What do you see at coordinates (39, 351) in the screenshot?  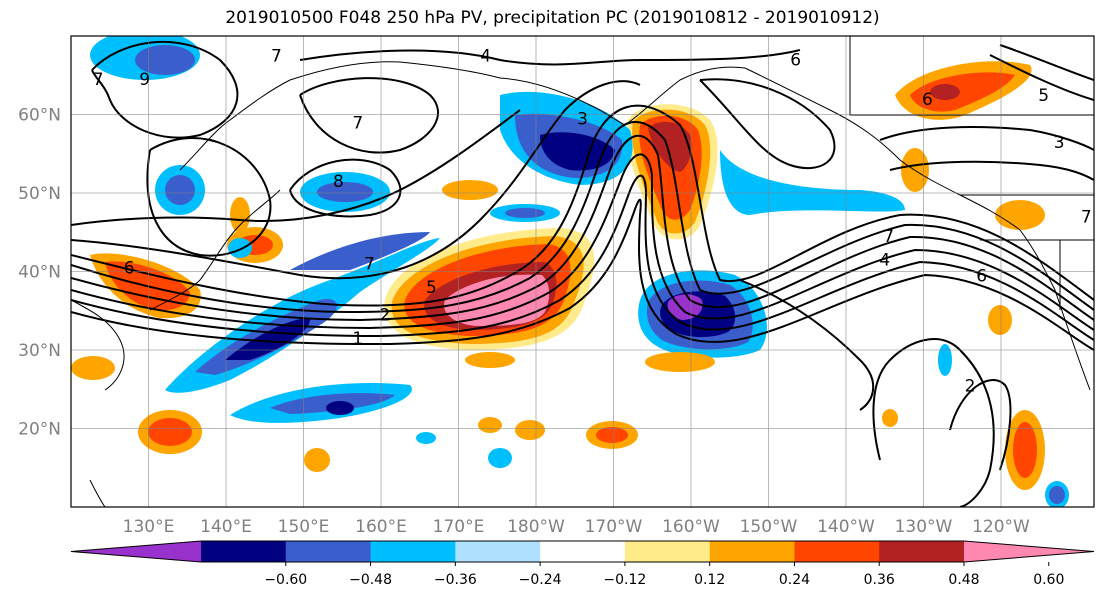 I see `lat-tick-label: 30°N` at bounding box center [39, 351].